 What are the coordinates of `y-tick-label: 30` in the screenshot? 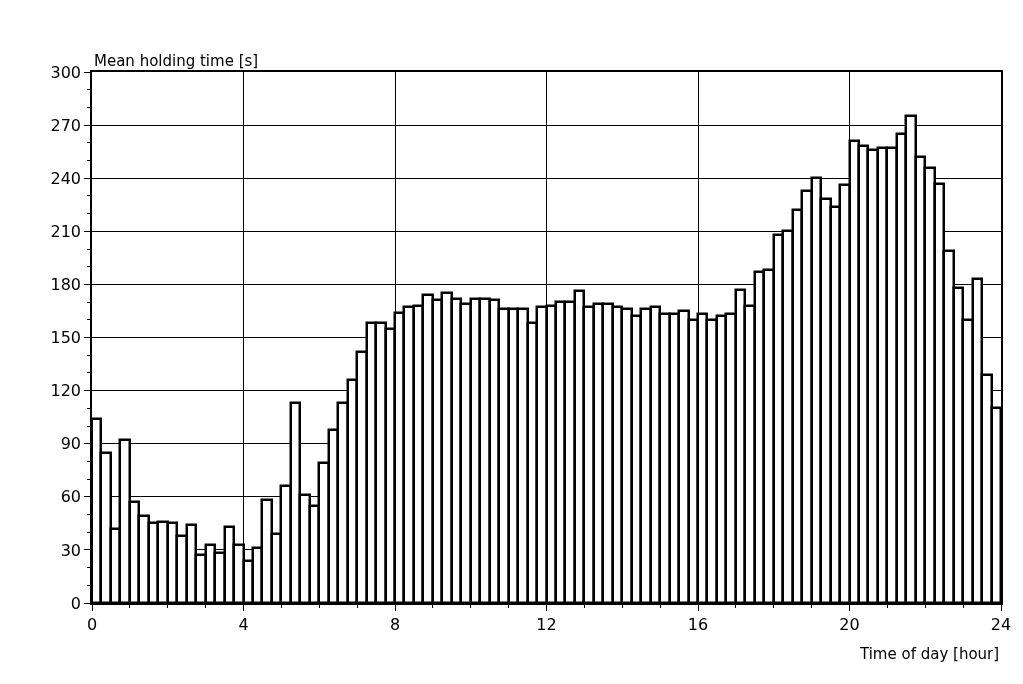 It's located at (71, 550).